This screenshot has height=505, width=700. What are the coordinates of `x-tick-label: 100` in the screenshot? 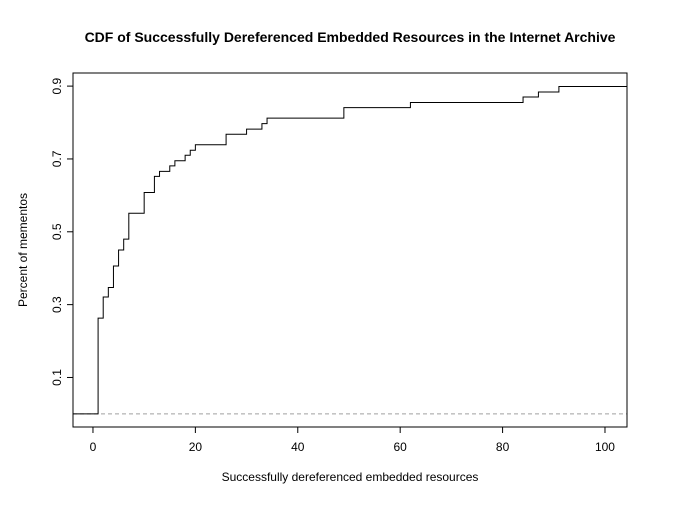 It's located at (605, 447).